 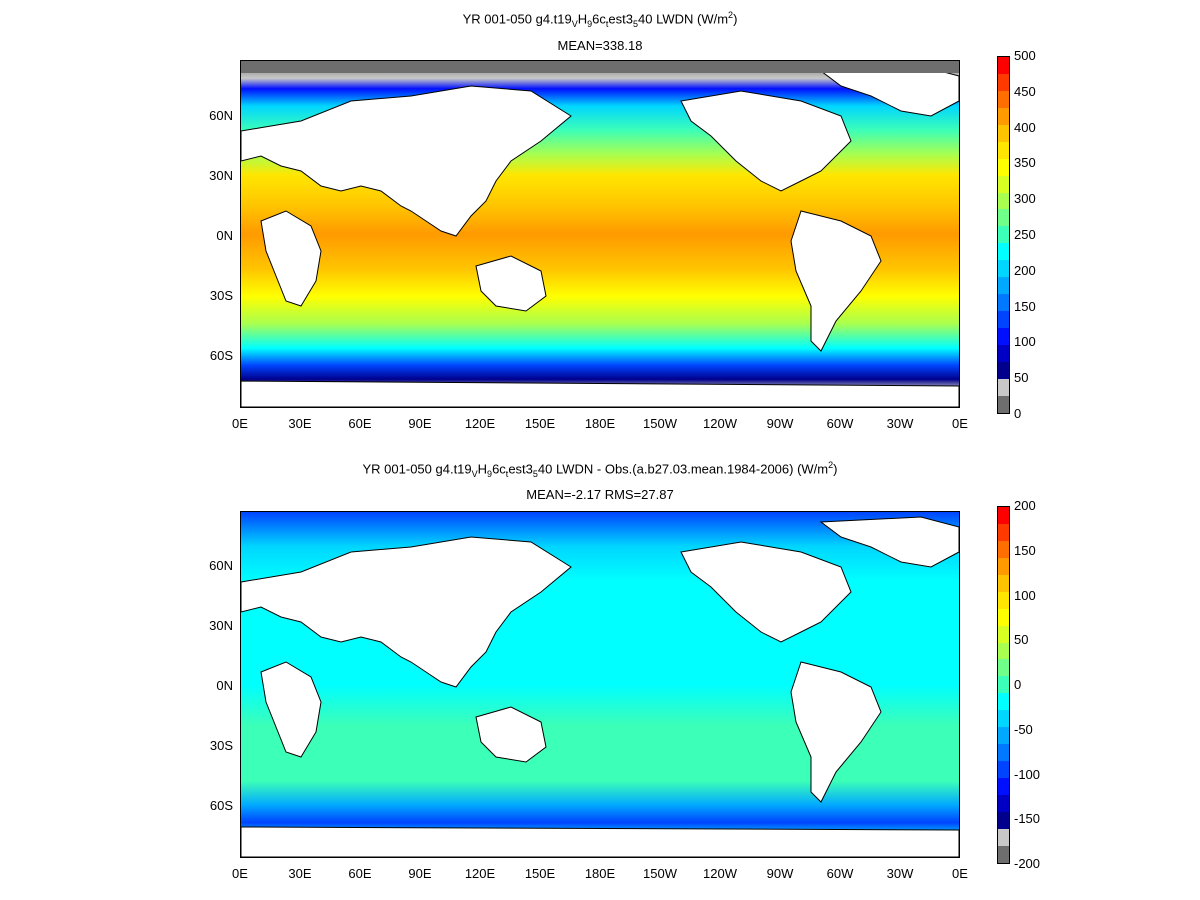 What do you see at coordinates (1025, 55) in the screenshot?
I see `colorbar-tick-label: 500` at bounding box center [1025, 55].